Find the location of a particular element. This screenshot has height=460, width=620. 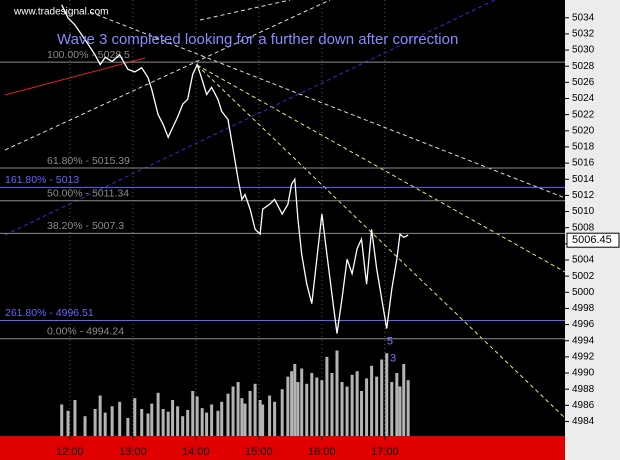

y-tick-label: 5018 is located at coordinates (583, 147).